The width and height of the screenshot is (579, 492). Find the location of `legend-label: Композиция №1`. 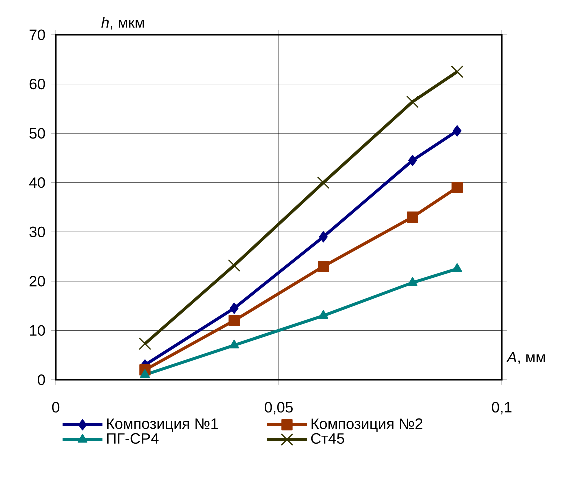

legend-label: Композиция №1 is located at coordinates (162, 425).